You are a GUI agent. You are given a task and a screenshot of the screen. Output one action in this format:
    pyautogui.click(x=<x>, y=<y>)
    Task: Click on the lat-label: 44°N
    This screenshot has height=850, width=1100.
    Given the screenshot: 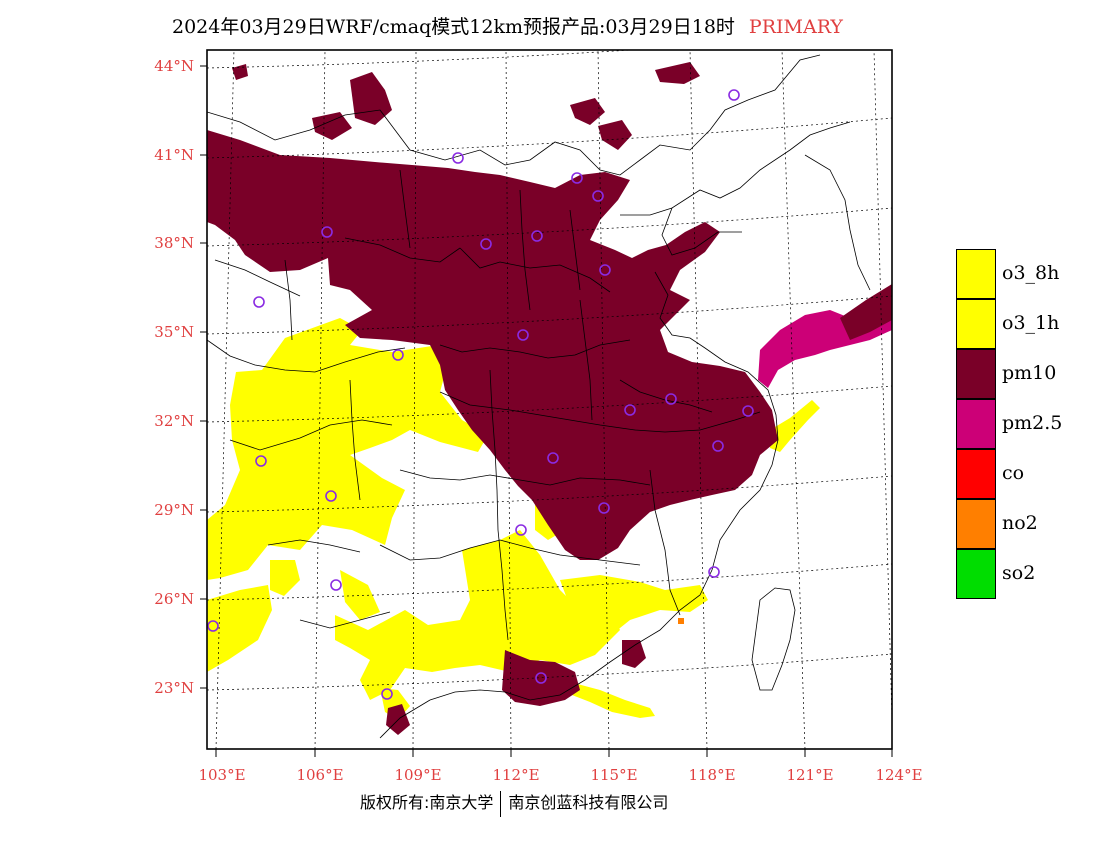 What is the action you would take?
    pyautogui.click(x=174, y=66)
    